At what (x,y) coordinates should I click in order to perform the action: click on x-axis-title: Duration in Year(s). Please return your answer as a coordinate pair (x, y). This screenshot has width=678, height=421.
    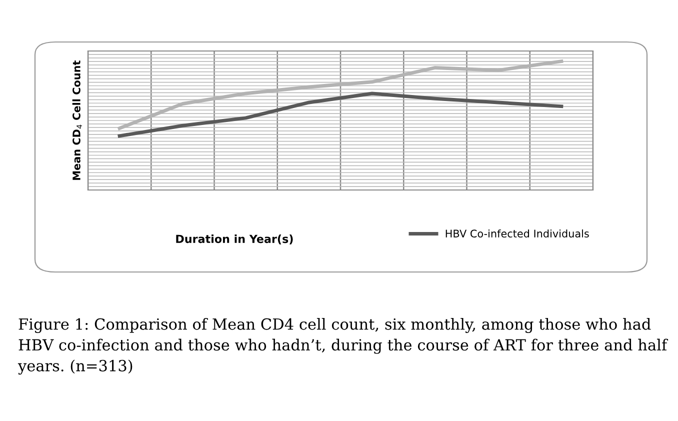
    Looking at the image, I should click on (234, 239).